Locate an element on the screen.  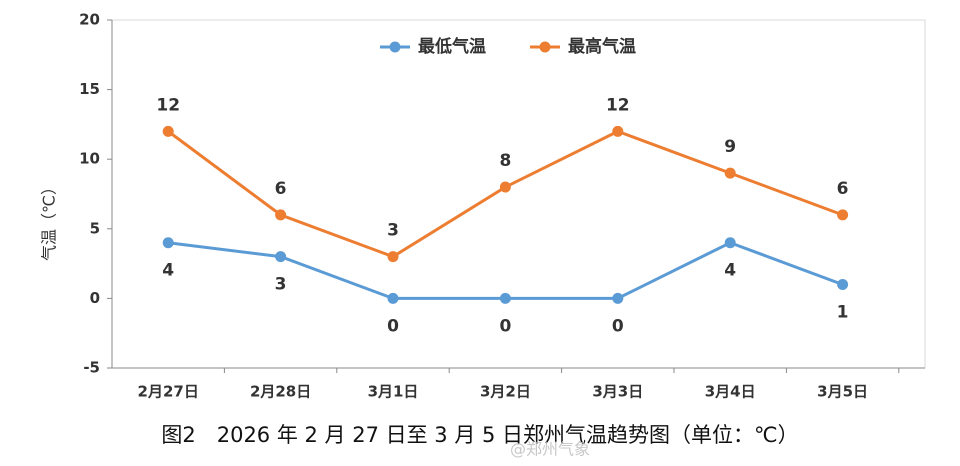
y-tick-label: 15 is located at coordinates (89, 89).